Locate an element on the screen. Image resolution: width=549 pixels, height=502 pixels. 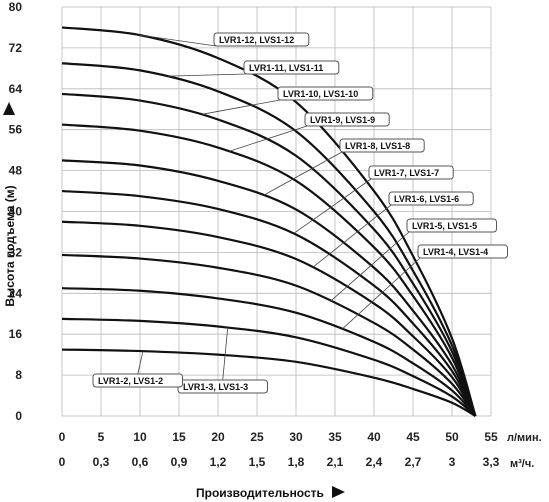
y-tick-label: 64 is located at coordinates (16, 89).